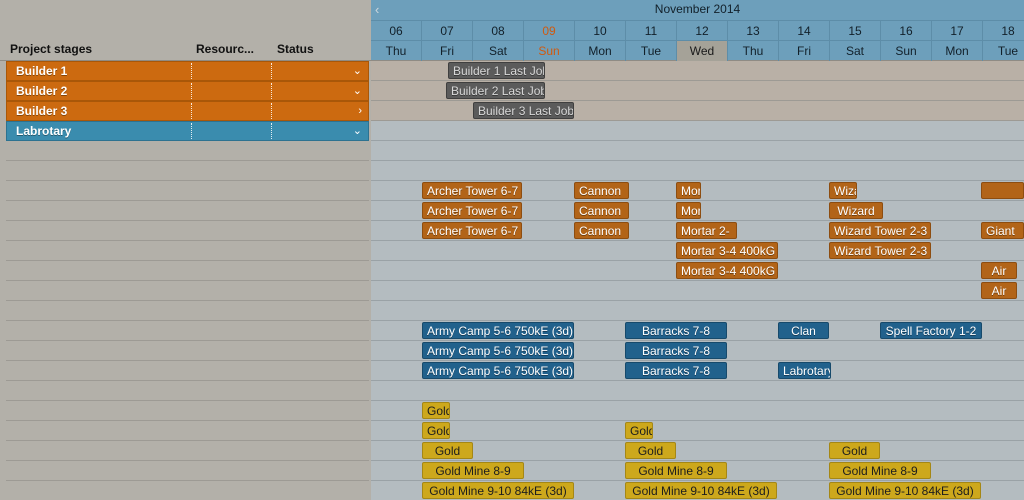 The height and width of the screenshot is (500, 1024). What do you see at coordinates (295, 49) in the screenshot?
I see `column-header-status: Status` at bounding box center [295, 49].